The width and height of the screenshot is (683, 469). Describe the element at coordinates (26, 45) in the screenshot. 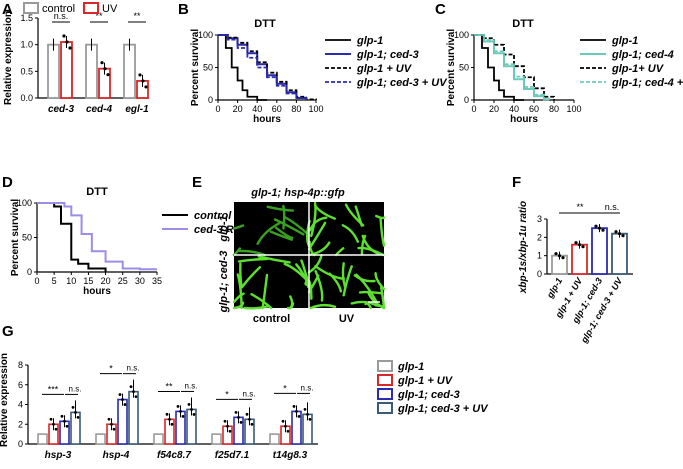

I see `y-tick-label: 1.0` at that location.